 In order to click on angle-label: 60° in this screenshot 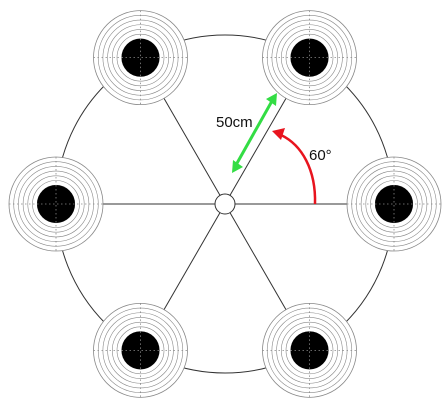, I will do `click(320, 155)`.